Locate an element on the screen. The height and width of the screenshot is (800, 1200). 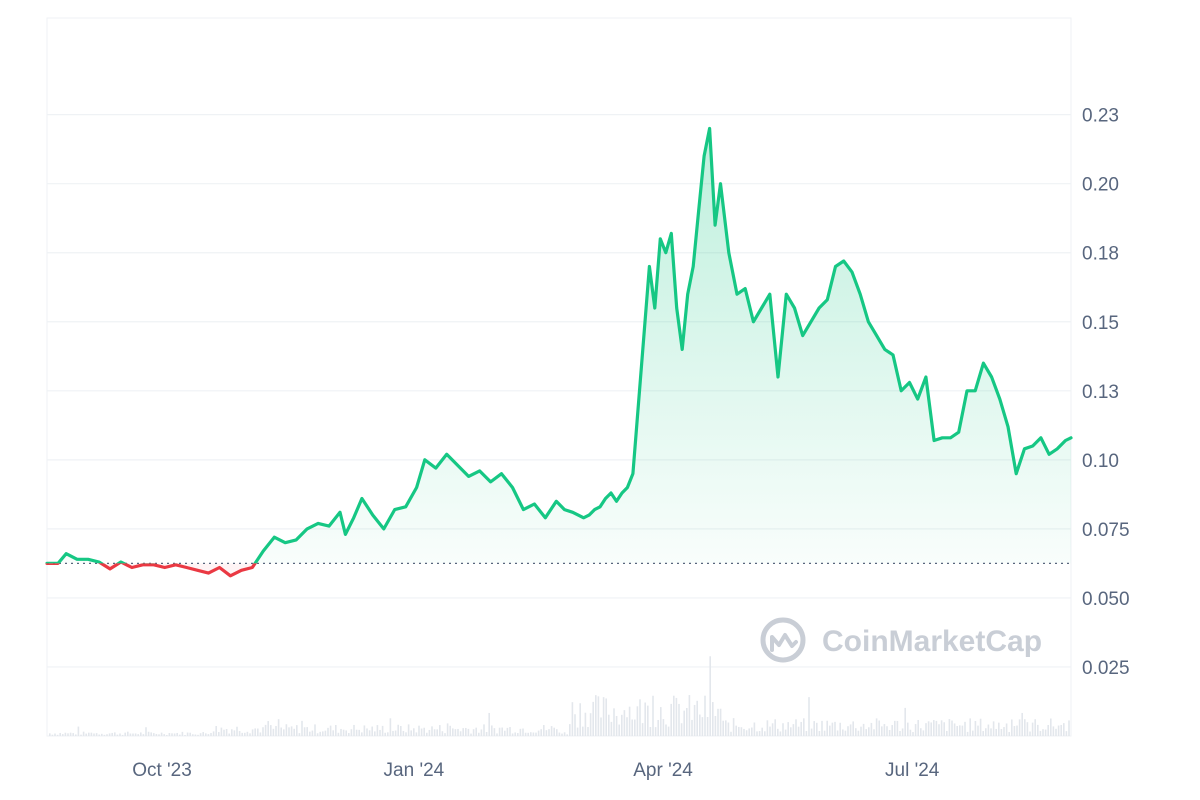
x-tick-label: Oct '23 is located at coordinates (162, 770).